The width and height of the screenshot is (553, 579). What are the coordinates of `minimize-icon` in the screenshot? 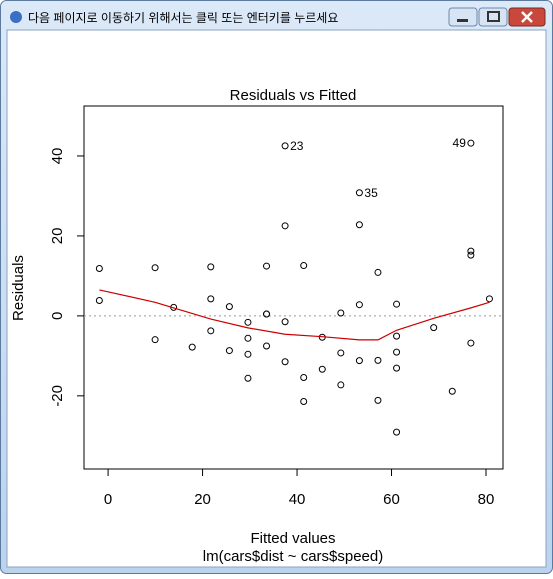 It's located at (462, 20).